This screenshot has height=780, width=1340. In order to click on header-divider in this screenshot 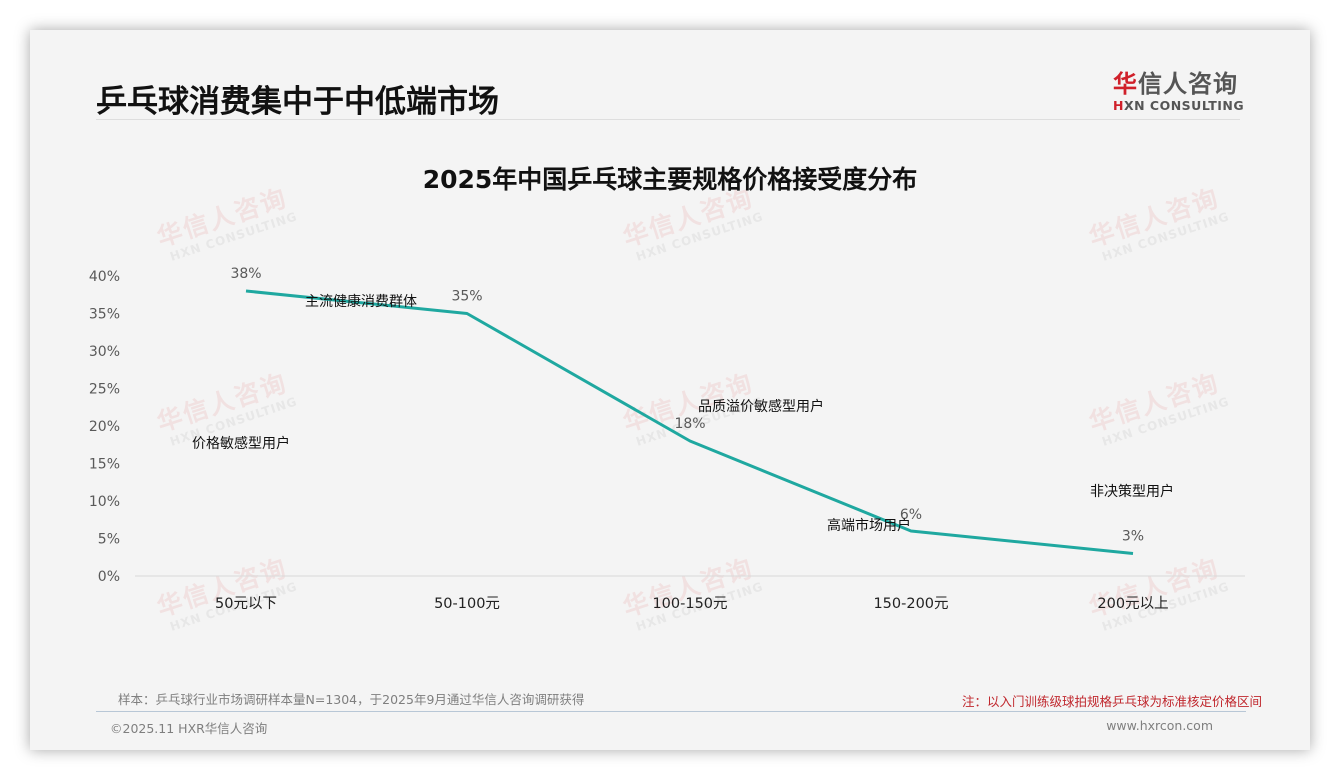, I will do `click(668, 119)`.